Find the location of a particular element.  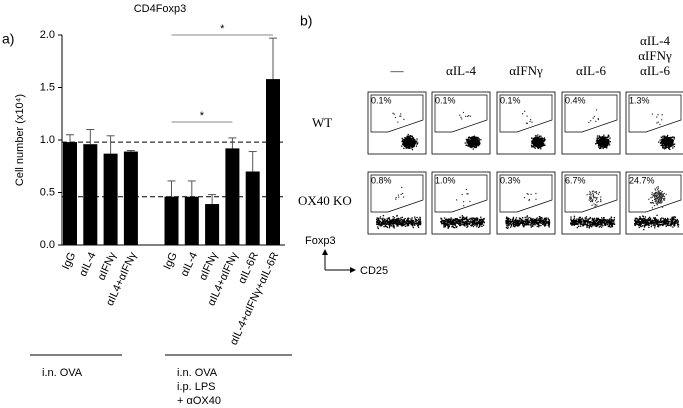

x-tick-label: αIL-4 is located at coordinates (88, 264).